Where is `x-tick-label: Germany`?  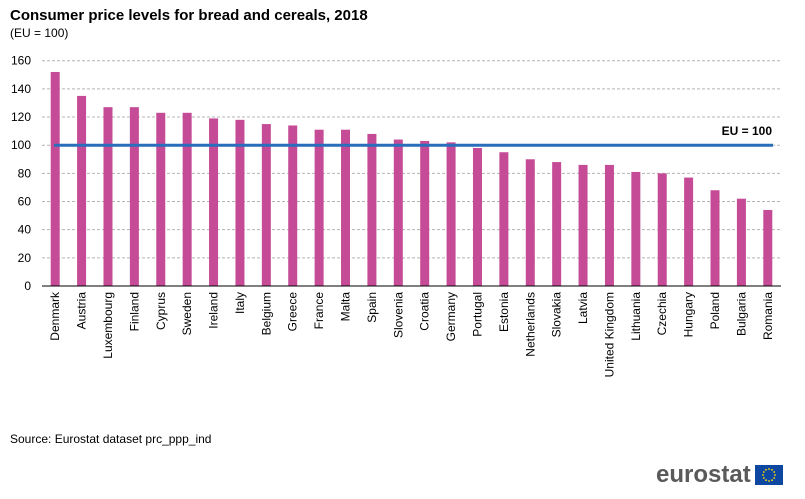
x-tick-label: Germany is located at coordinates (451, 316).